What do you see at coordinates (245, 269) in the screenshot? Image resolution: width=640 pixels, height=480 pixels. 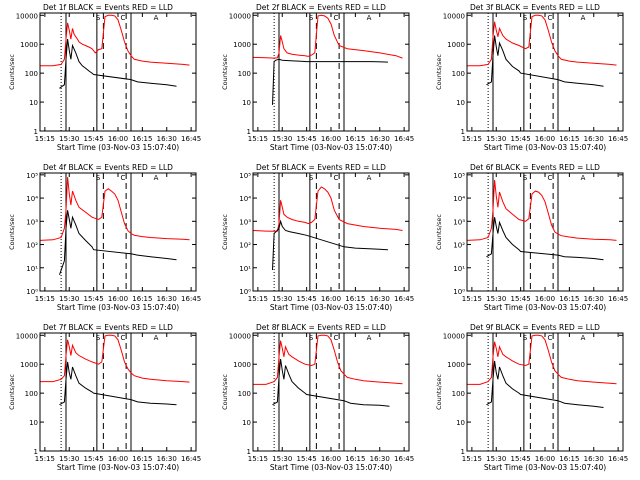 I see `y-tick-label: 10¹` at bounding box center [245, 269].